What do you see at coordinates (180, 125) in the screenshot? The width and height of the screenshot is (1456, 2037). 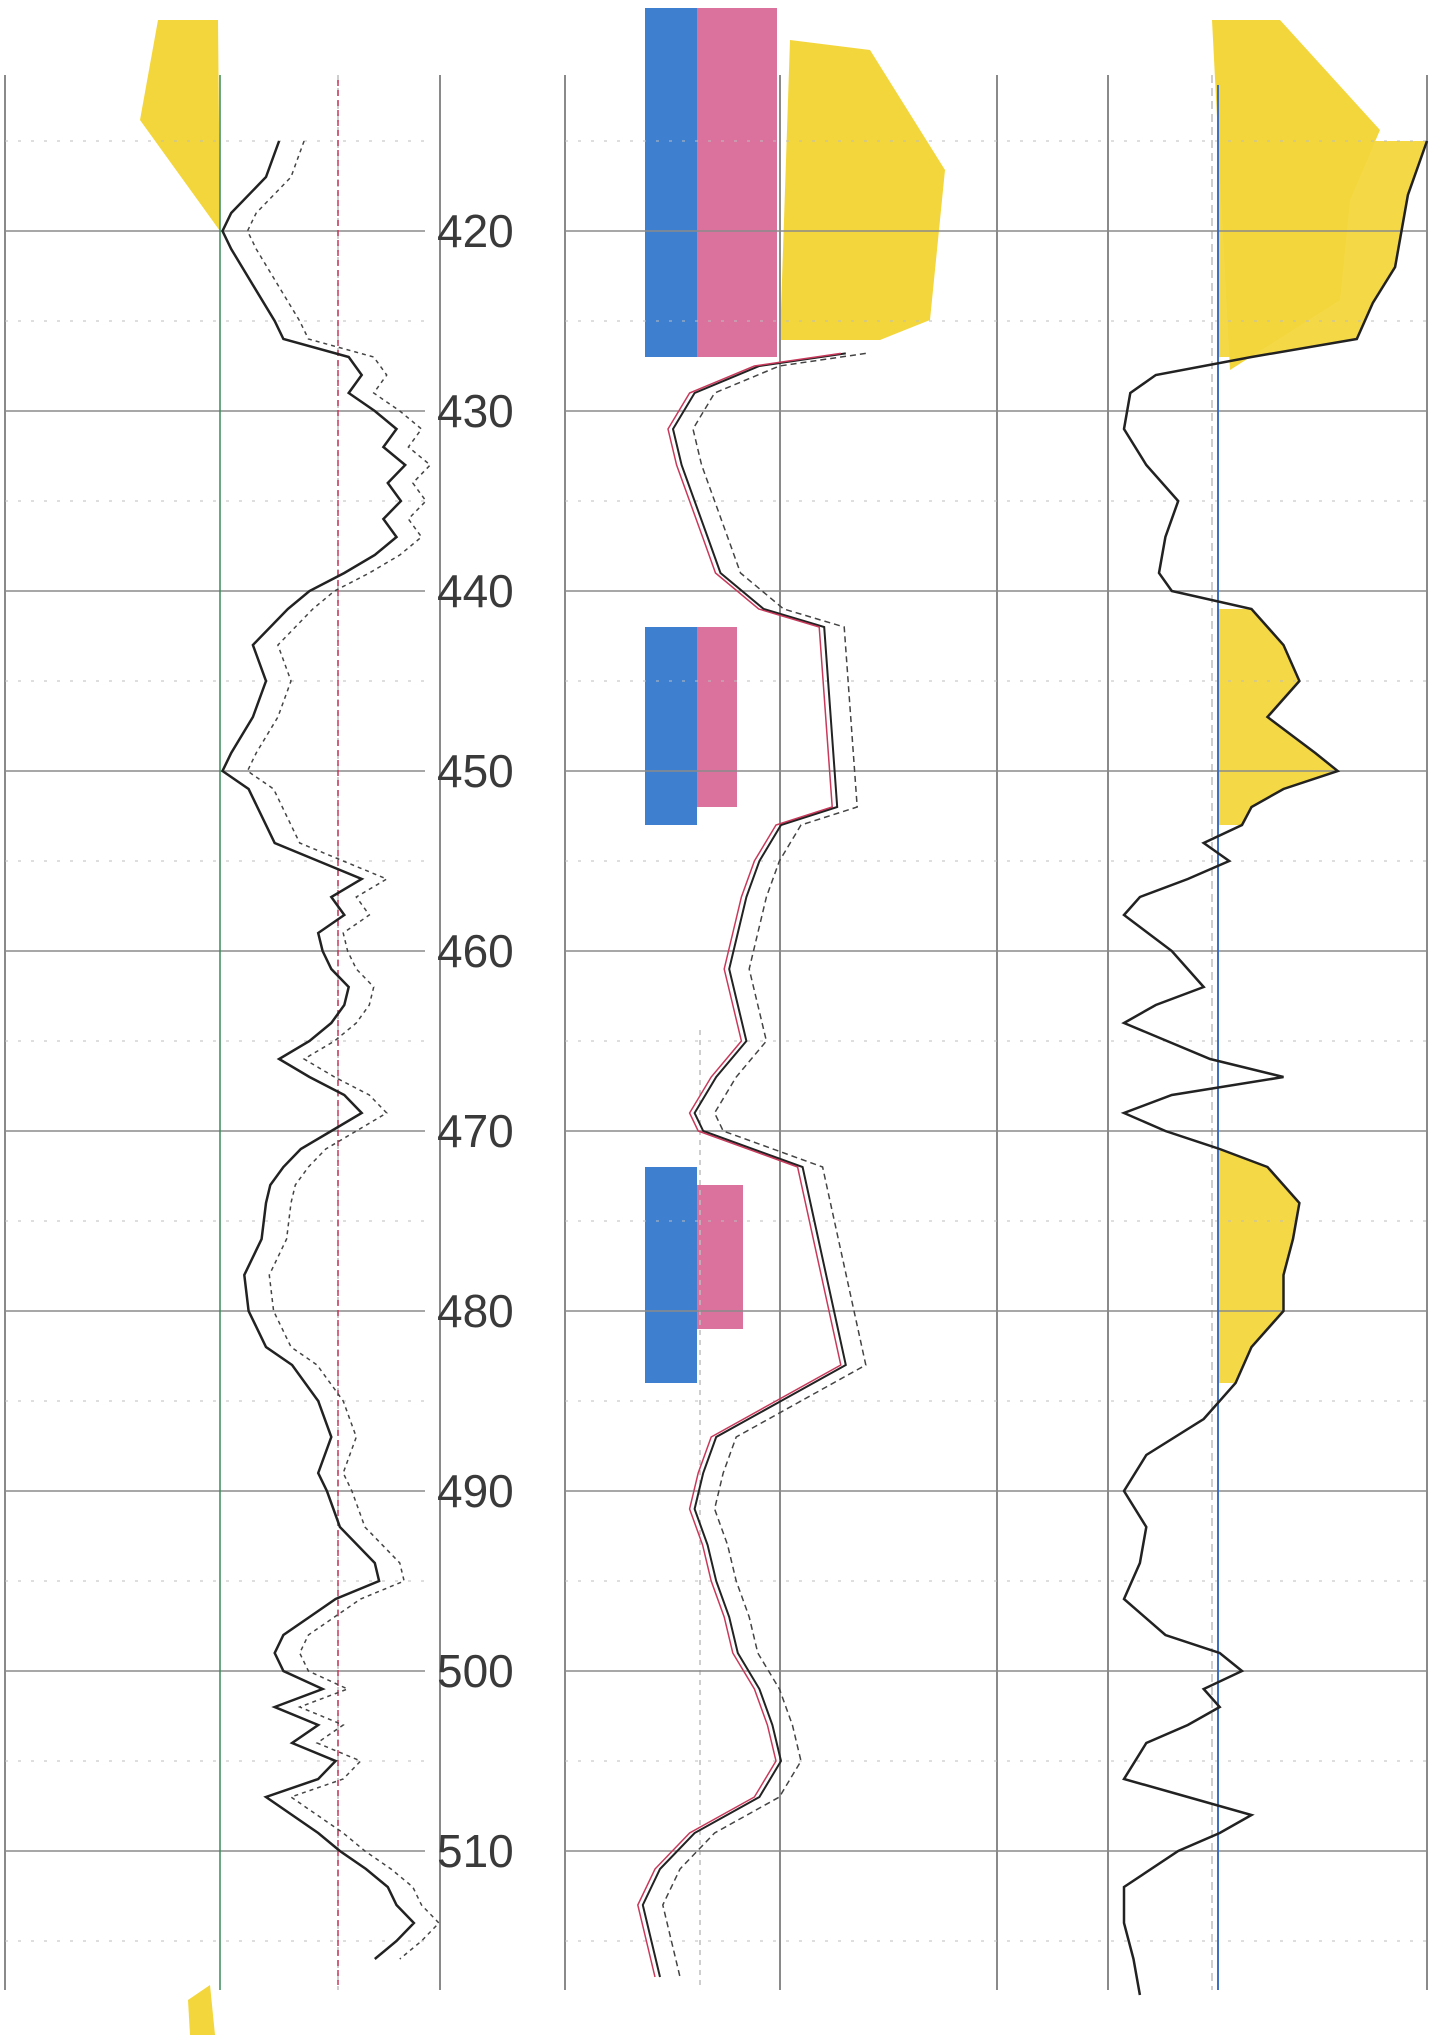 I see `track1-sand-top` at bounding box center [180, 125].